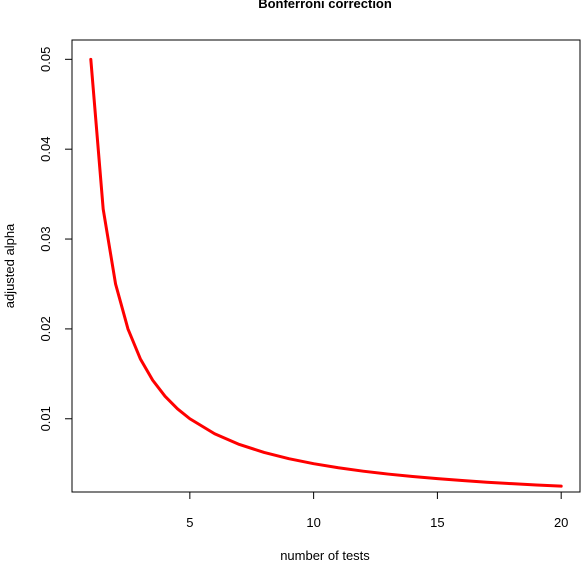 This screenshot has width=588, height=564. Describe the element at coordinates (45, 418) in the screenshot. I see `y-tick-label: 0.01` at that location.